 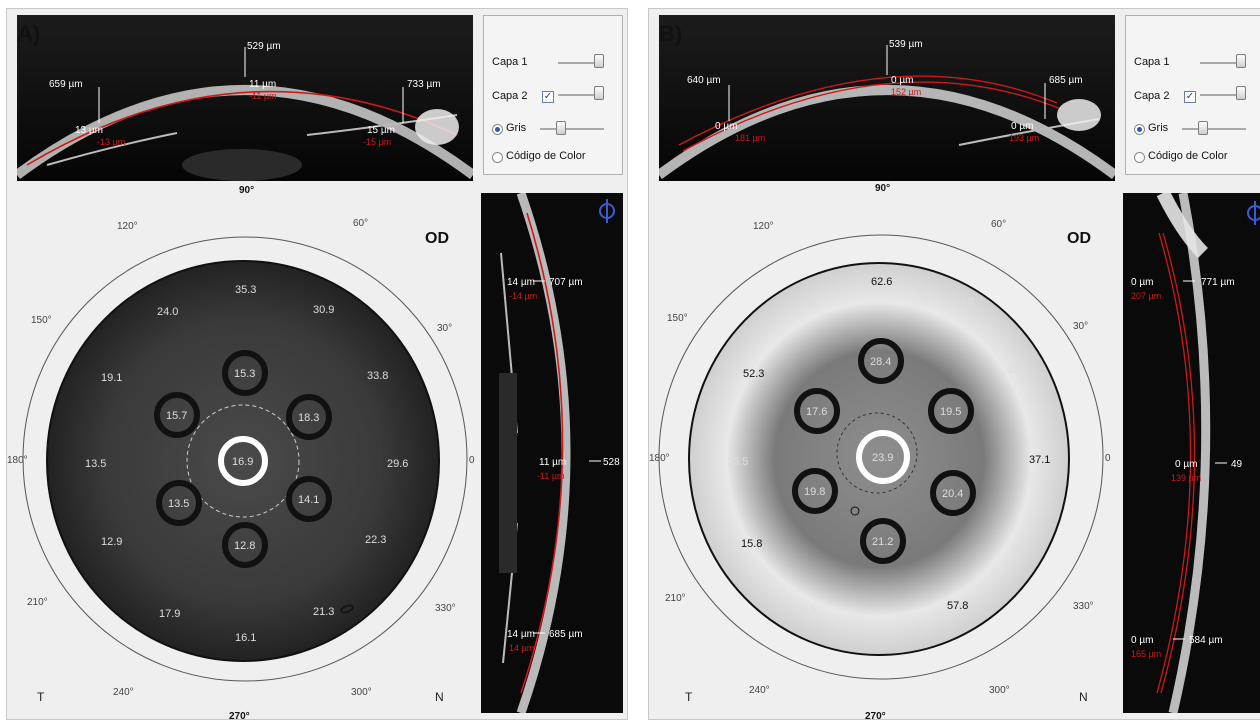 What do you see at coordinates (1142, 282) in the screenshot?
I see `top-layer2-thickness: 0 µm` at bounding box center [1142, 282].